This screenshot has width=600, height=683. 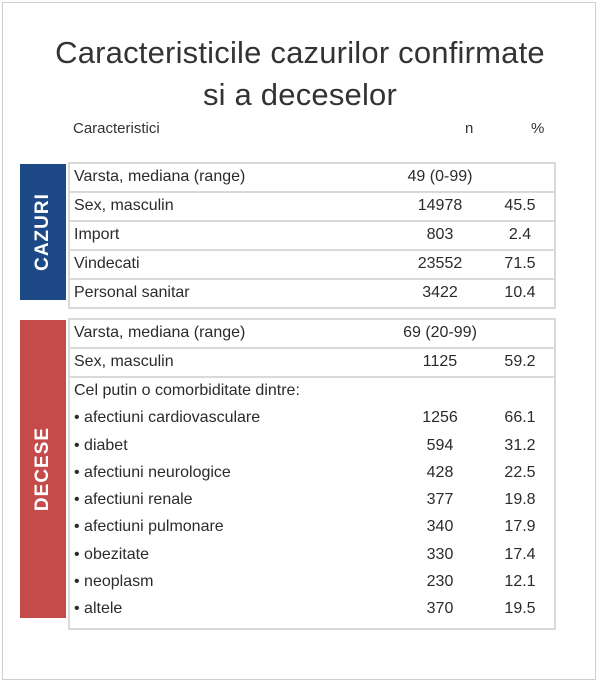 I want to click on row-n: 1256, so click(x=440, y=418).